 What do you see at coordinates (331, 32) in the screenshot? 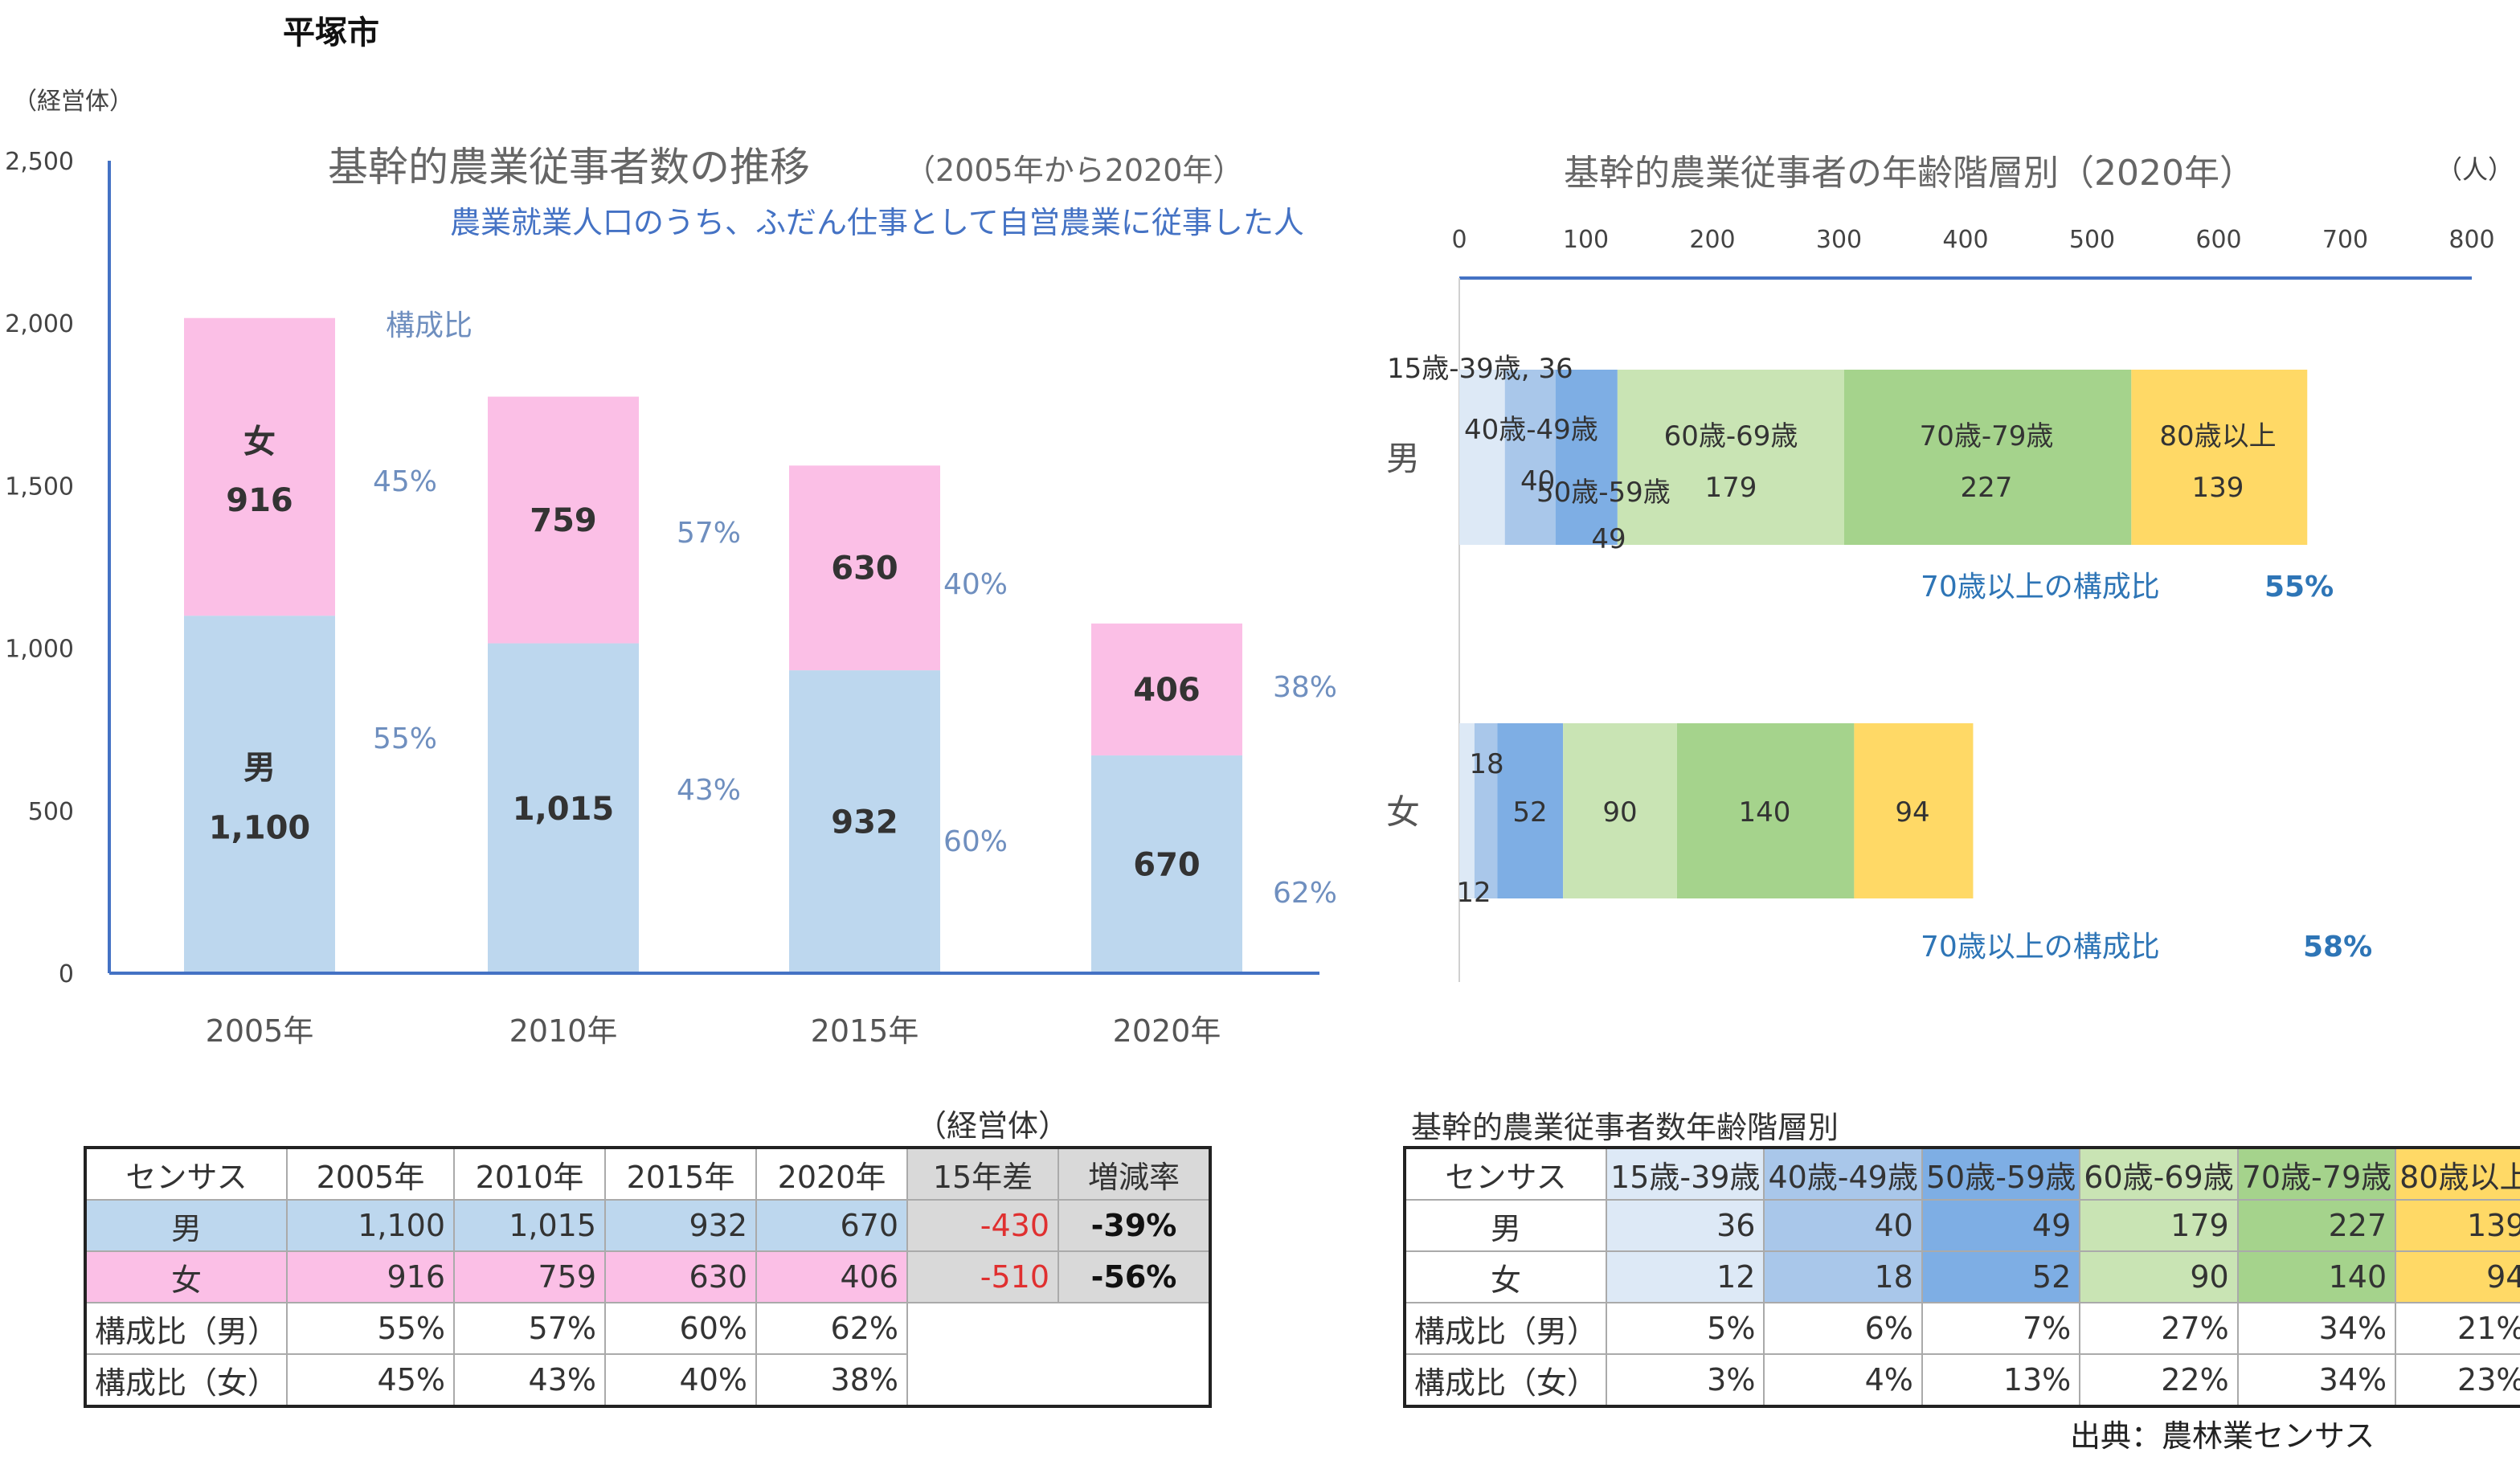
I see `city-title: 平塚市` at bounding box center [331, 32].